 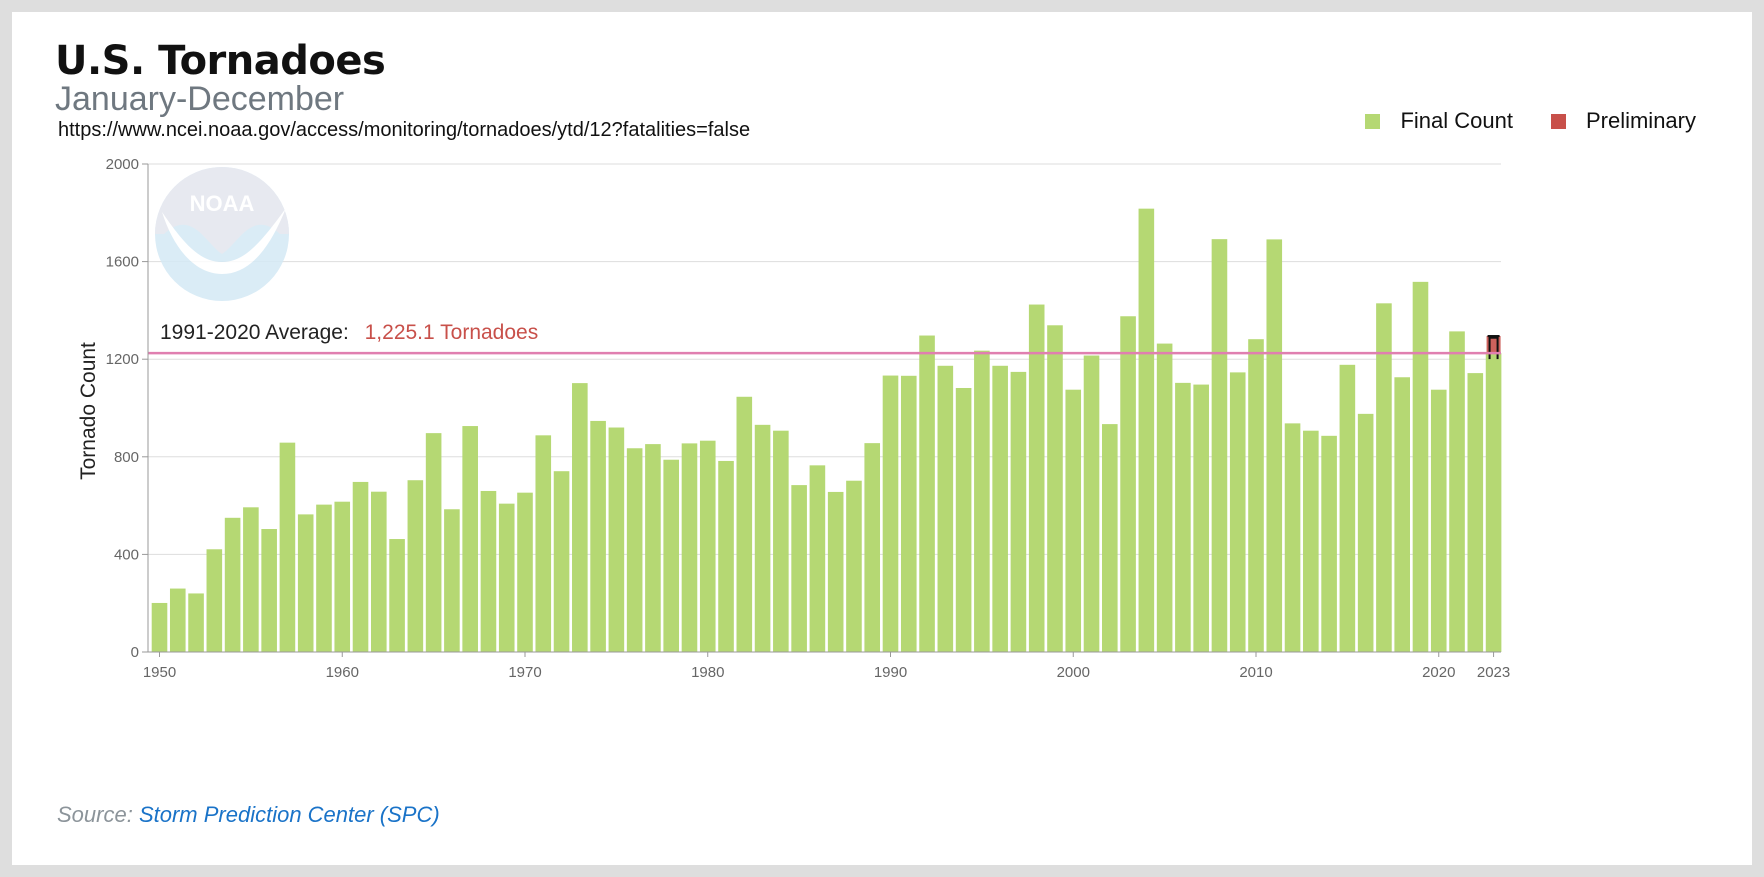 What do you see at coordinates (1493, 672) in the screenshot?
I see `x-tick-label: 2023` at bounding box center [1493, 672].